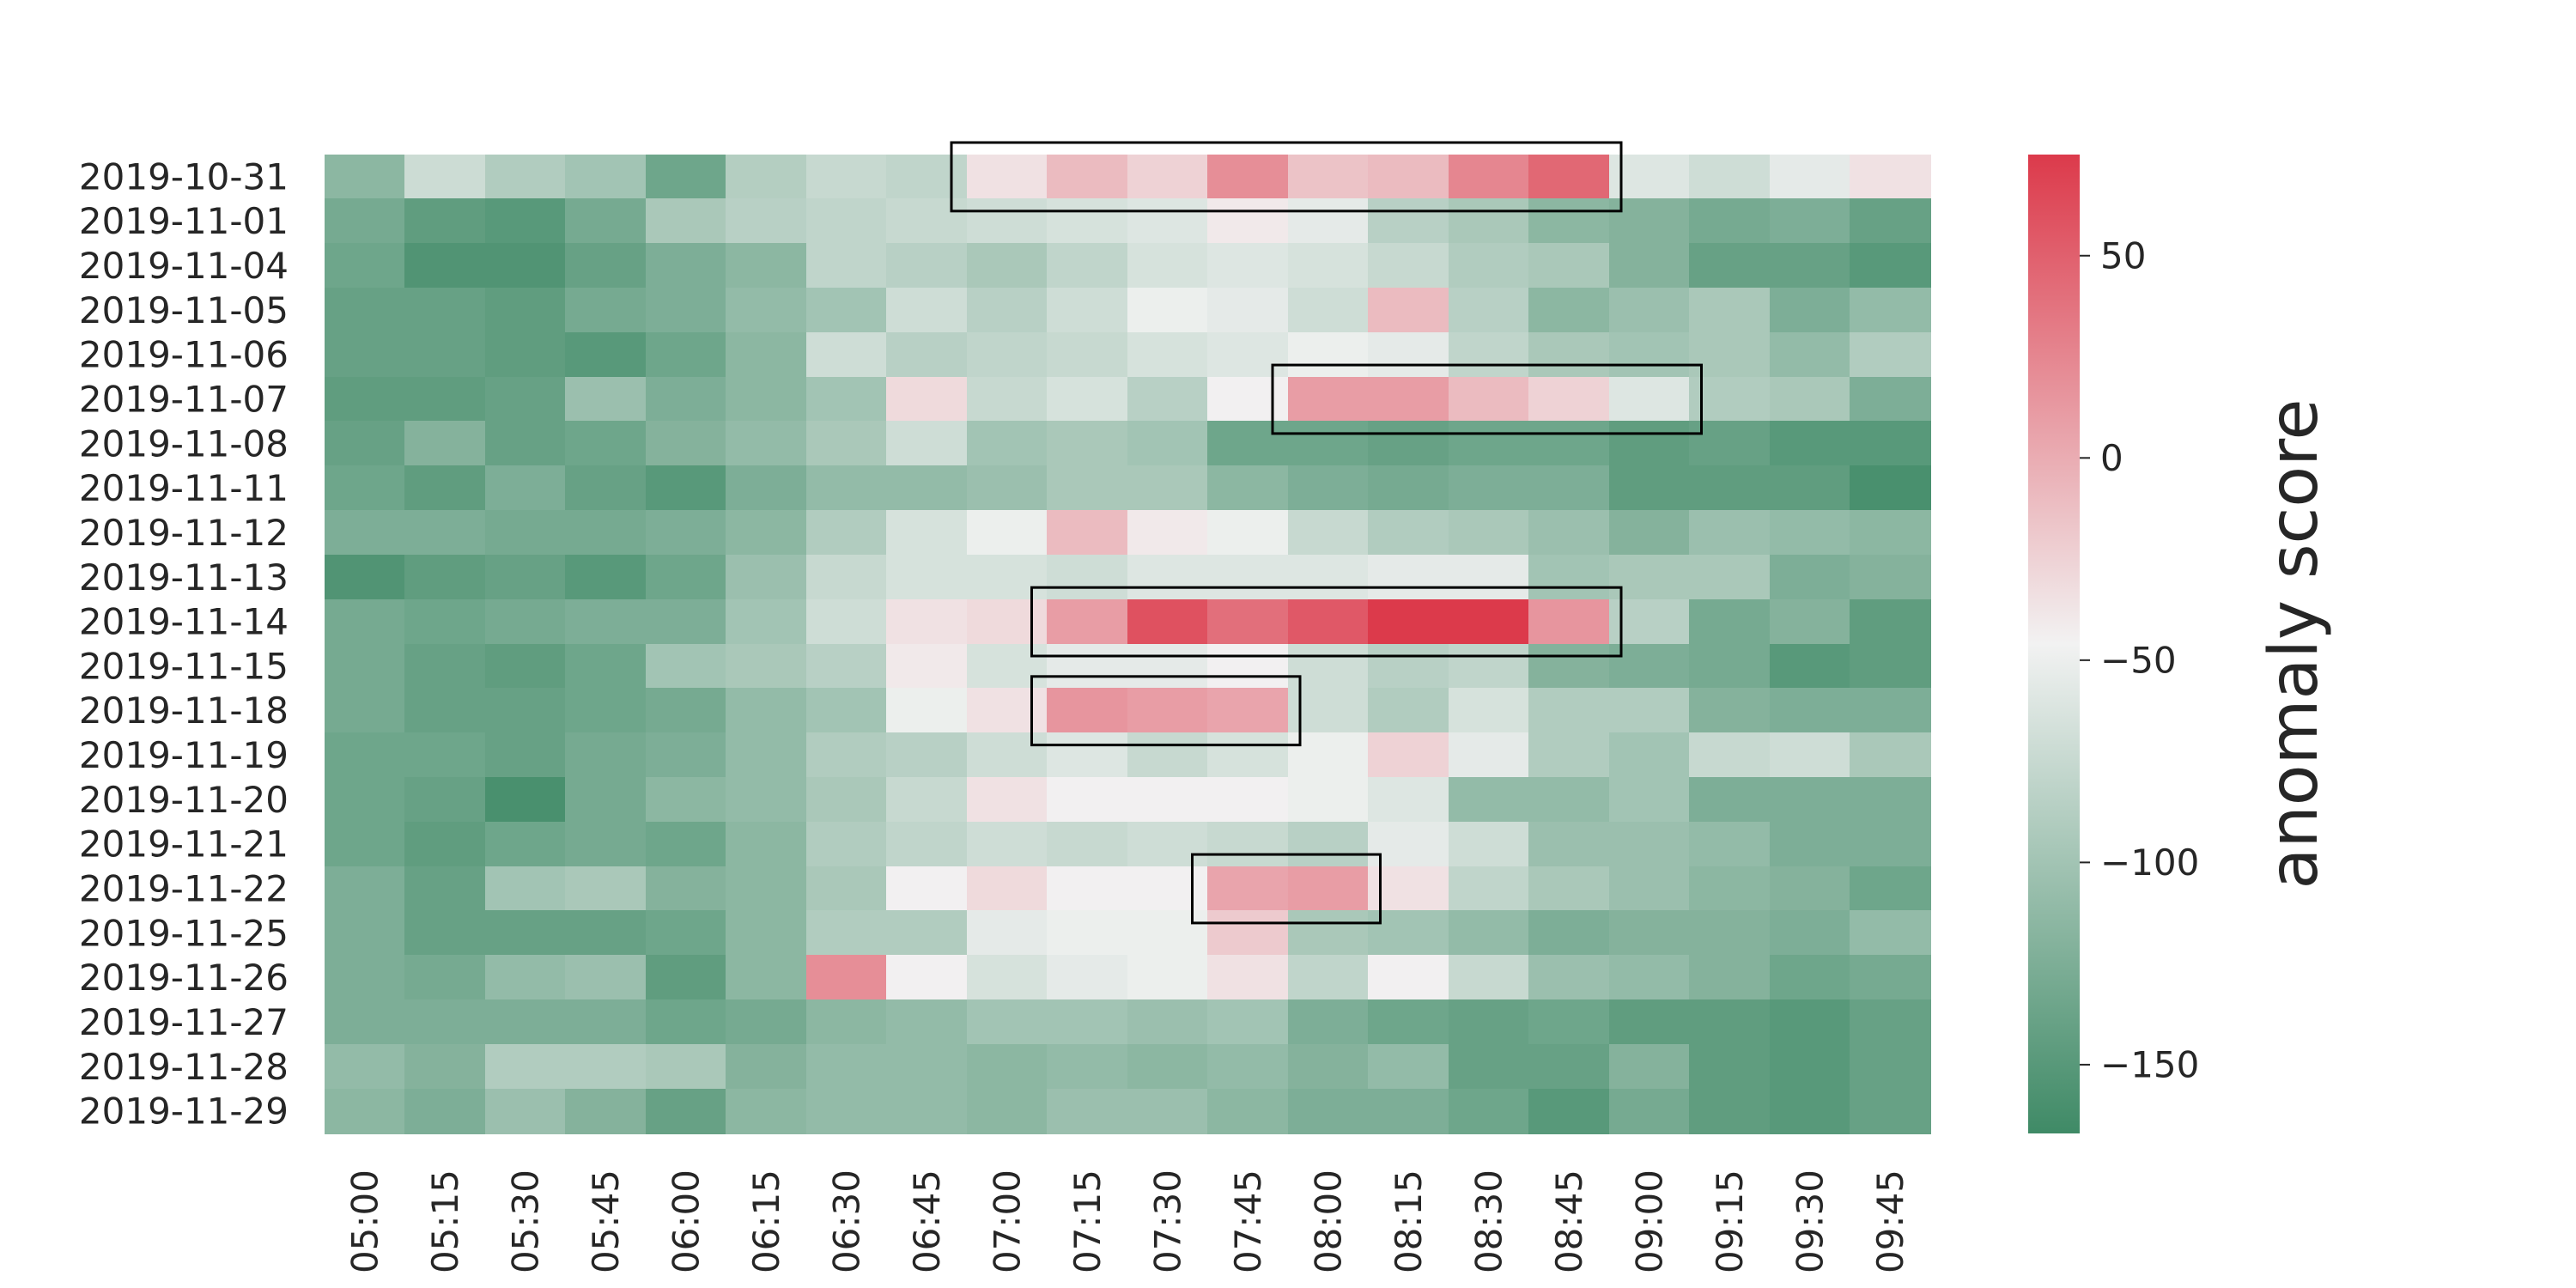  I want to click on colorbar-tick-label: 0, so click(2112, 458).